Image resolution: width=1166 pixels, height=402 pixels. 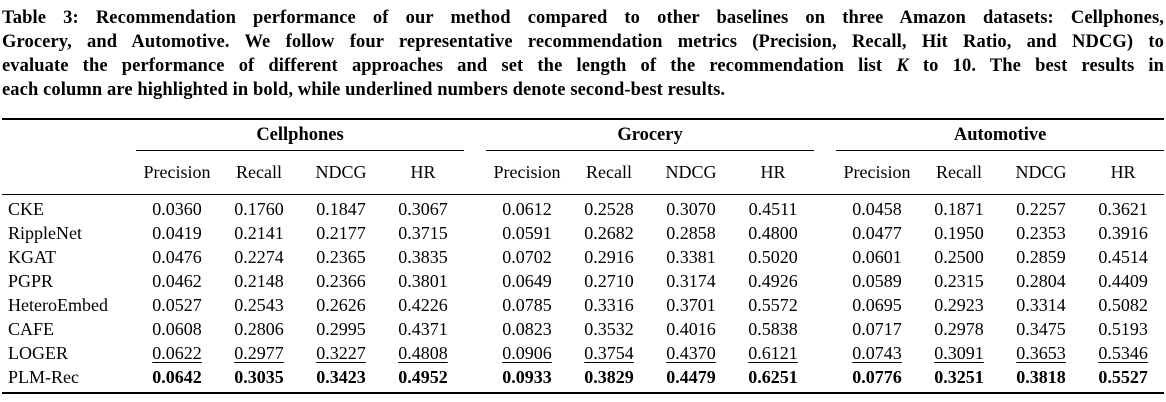 I want to click on metric-value: 0.2923, so click(x=959, y=304).